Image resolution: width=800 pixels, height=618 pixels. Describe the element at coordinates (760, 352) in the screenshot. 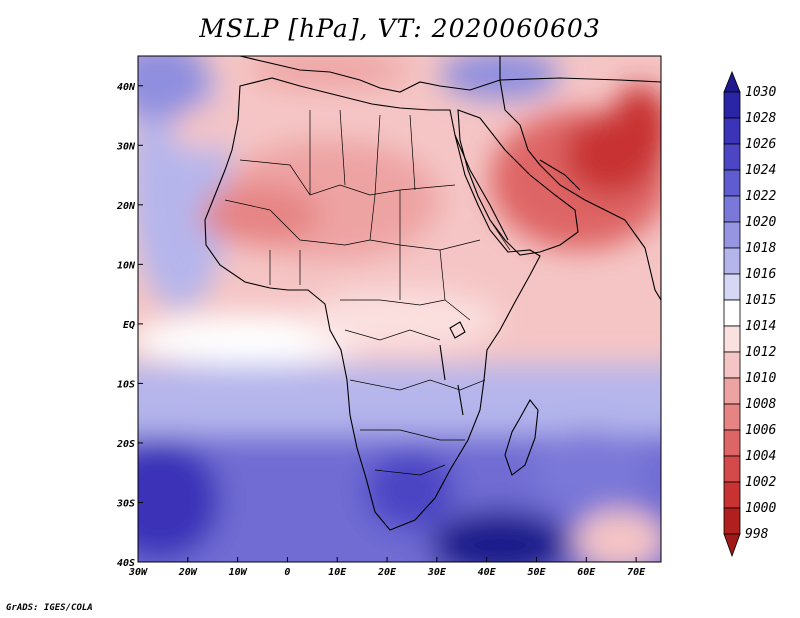

I see `colorbar-label: 1012` at that location.